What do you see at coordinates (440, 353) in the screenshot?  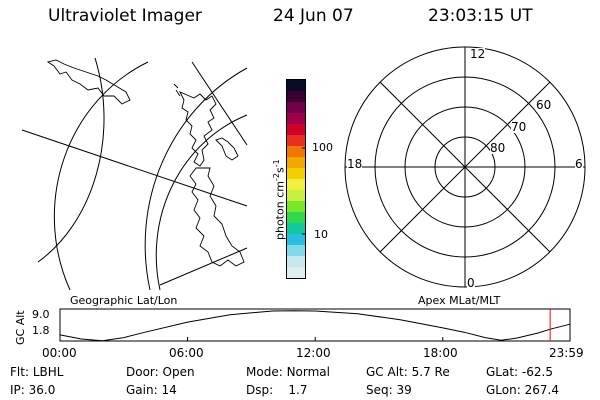 I see `xtick-1800: 18:00` at bounding box center [440, 353].